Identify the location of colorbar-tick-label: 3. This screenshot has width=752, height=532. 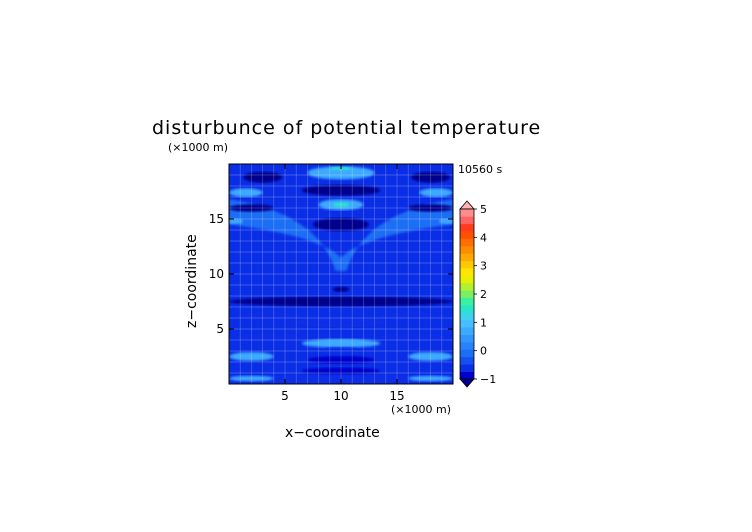
(483, 266).